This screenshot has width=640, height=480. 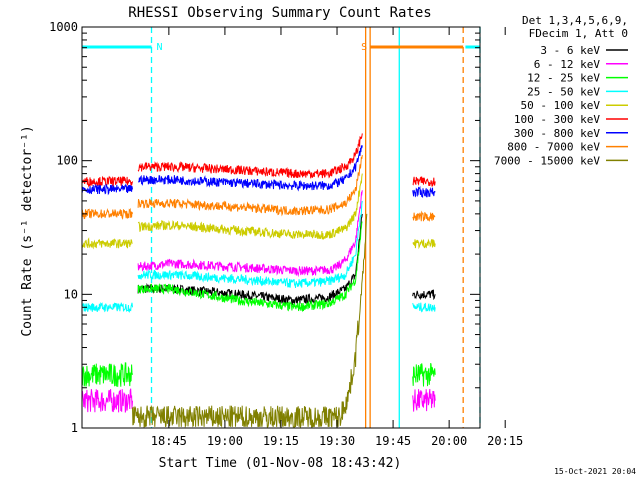 I want to click on x-tick-label-5: 20:00, so click(x=449, y=441).